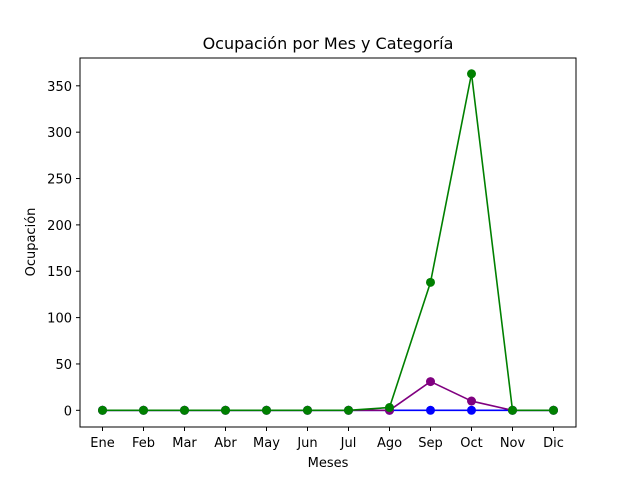  I want to click on x-tick-label: Jul, so click(348, 443).